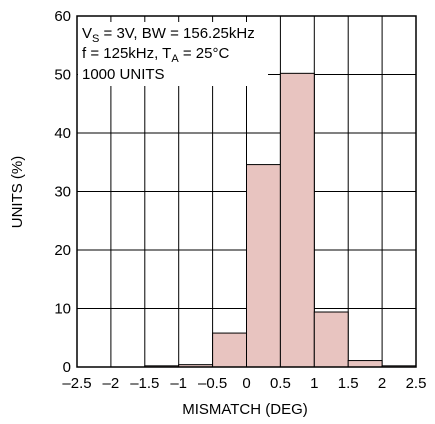  What do you see at coordinates (155, 55) in the screenshot?
I see `annotation-line-2: f = 125kHz, TA = 25°C` at bounding box center [155, 55].